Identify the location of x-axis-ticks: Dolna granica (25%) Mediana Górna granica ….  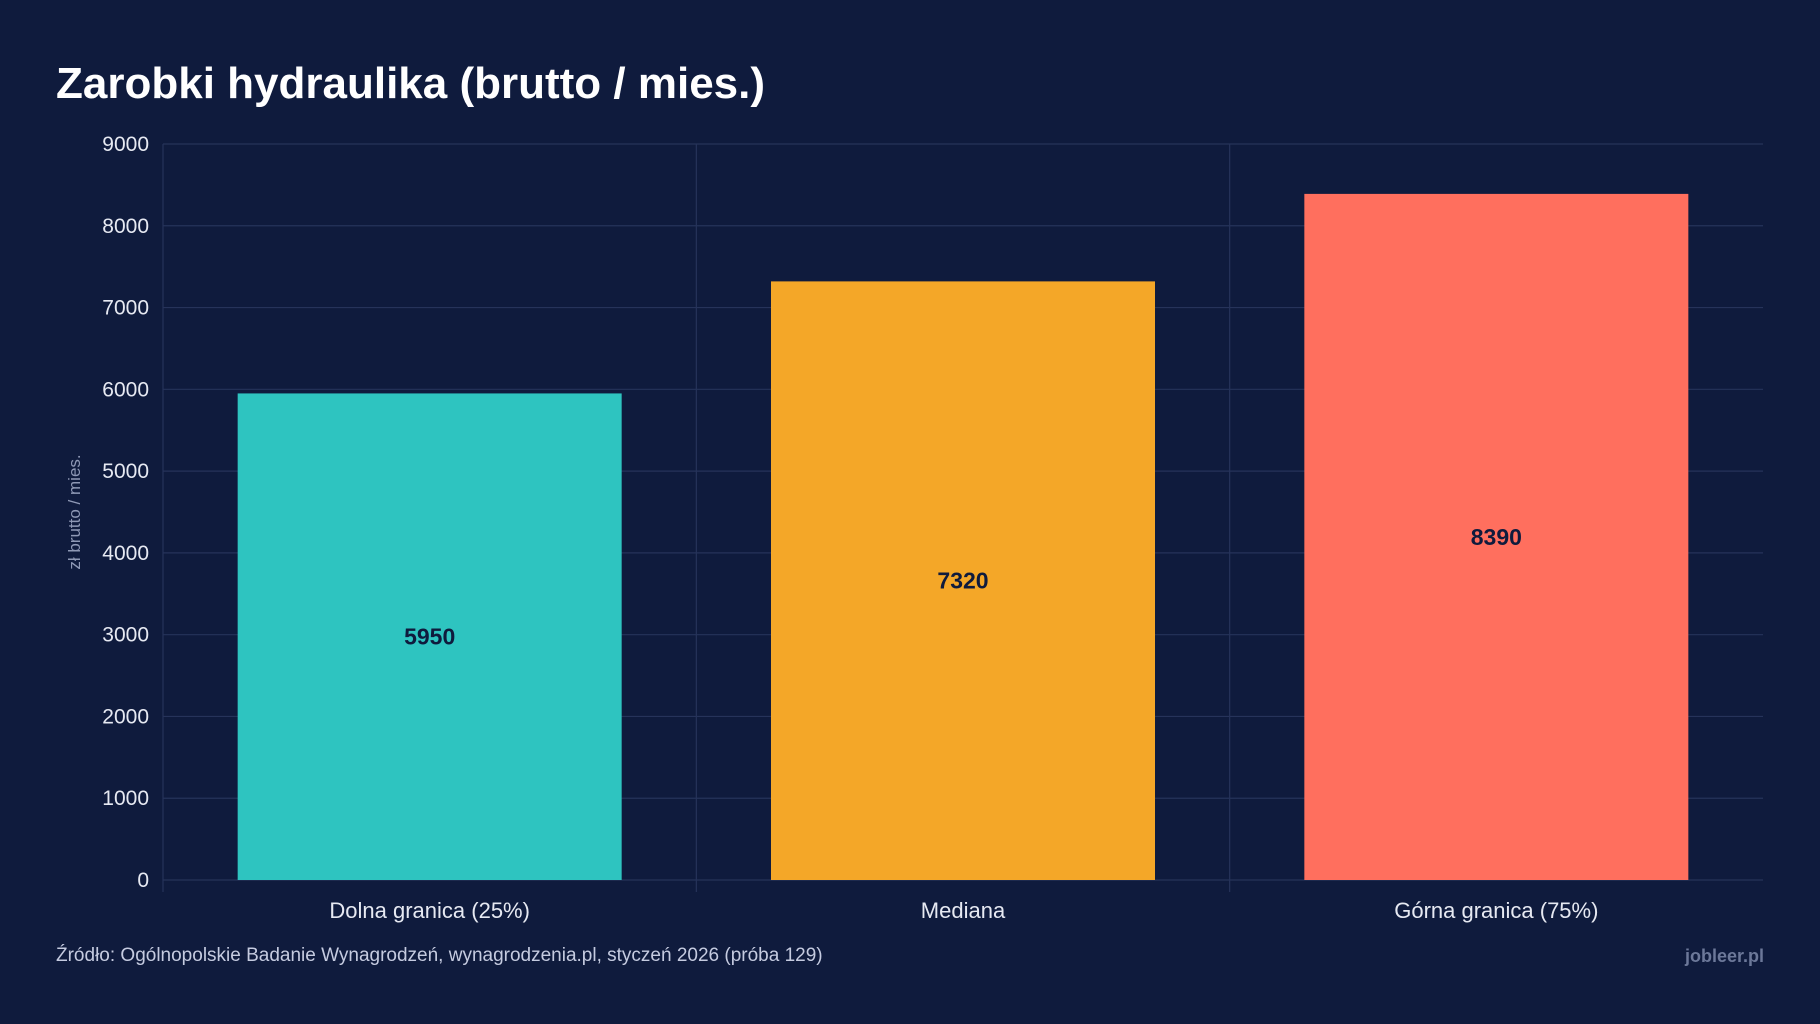
(963, 910).